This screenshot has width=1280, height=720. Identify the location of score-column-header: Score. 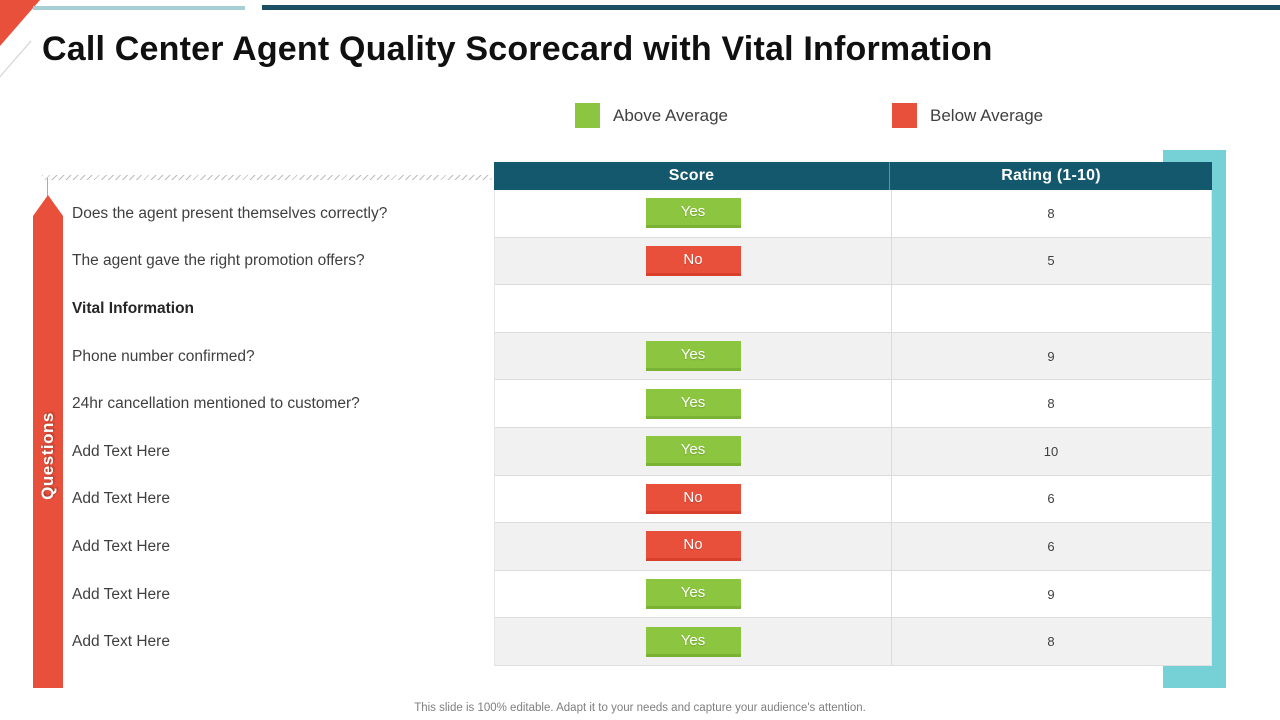
(692, 176).